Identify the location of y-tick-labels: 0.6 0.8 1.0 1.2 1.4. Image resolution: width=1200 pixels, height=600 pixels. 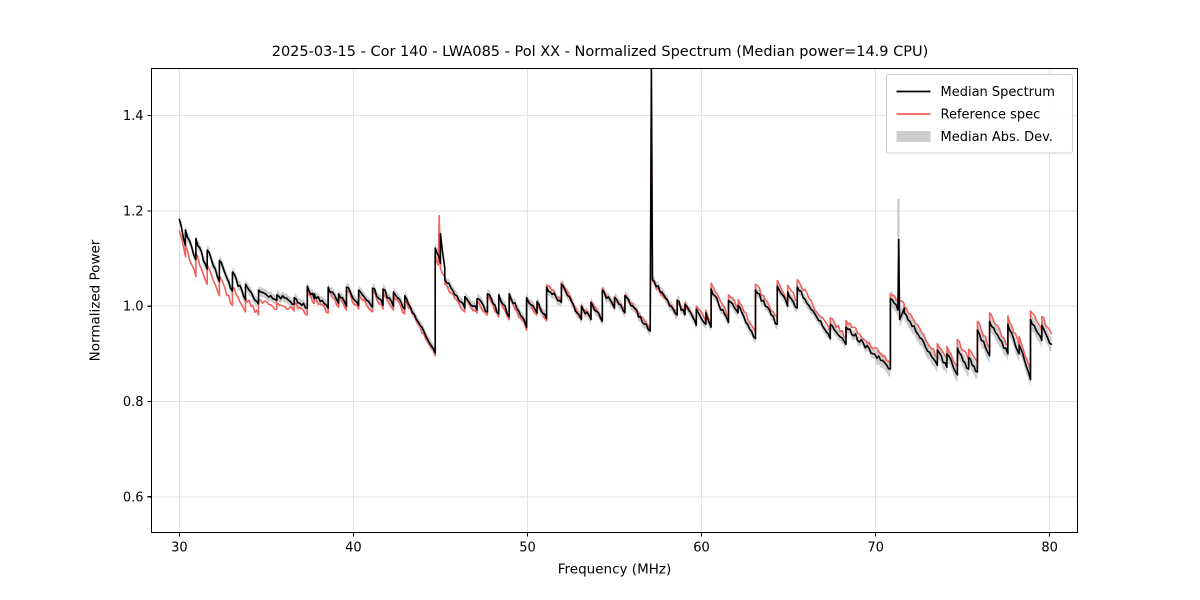
(133, 307).